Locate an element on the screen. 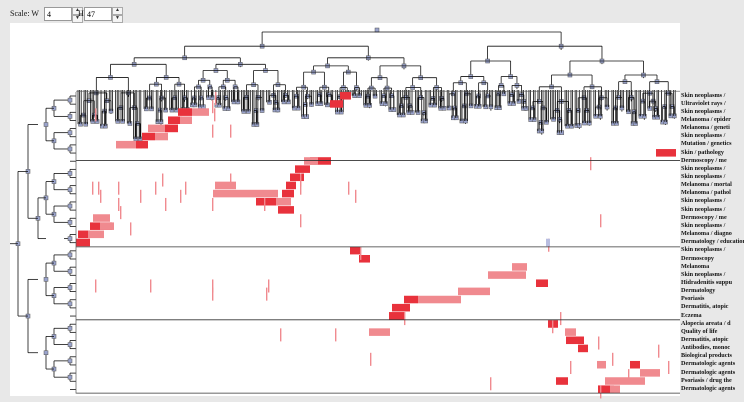  width-stepper: ▲▼ is located at coordinates (63, 15).